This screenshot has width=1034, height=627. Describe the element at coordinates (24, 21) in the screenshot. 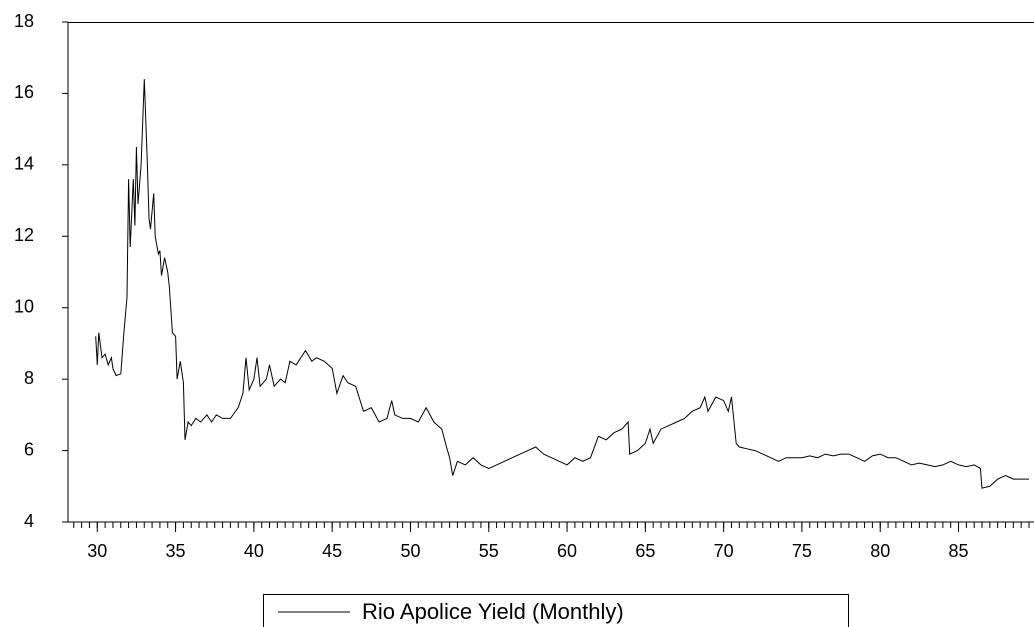

I see `y-tick-label: 18` at that location.